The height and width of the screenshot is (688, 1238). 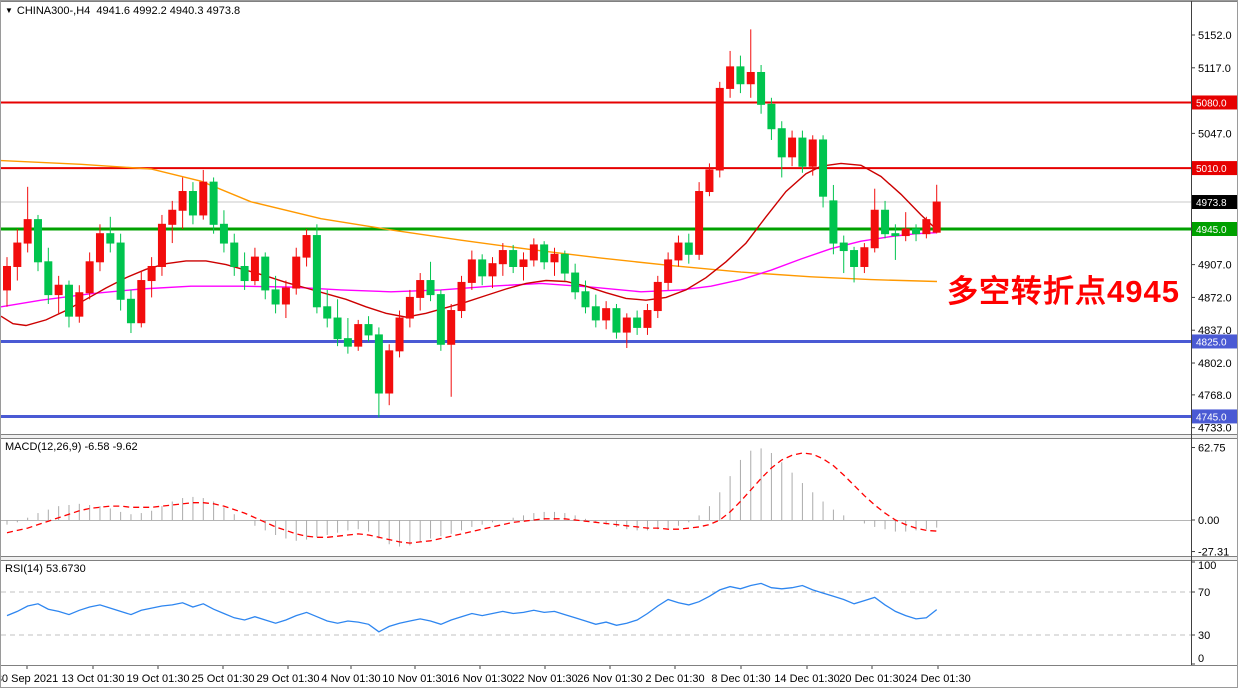 I want to click on annotation-text: 多空转折点4945, so click(x=1063, y=291).